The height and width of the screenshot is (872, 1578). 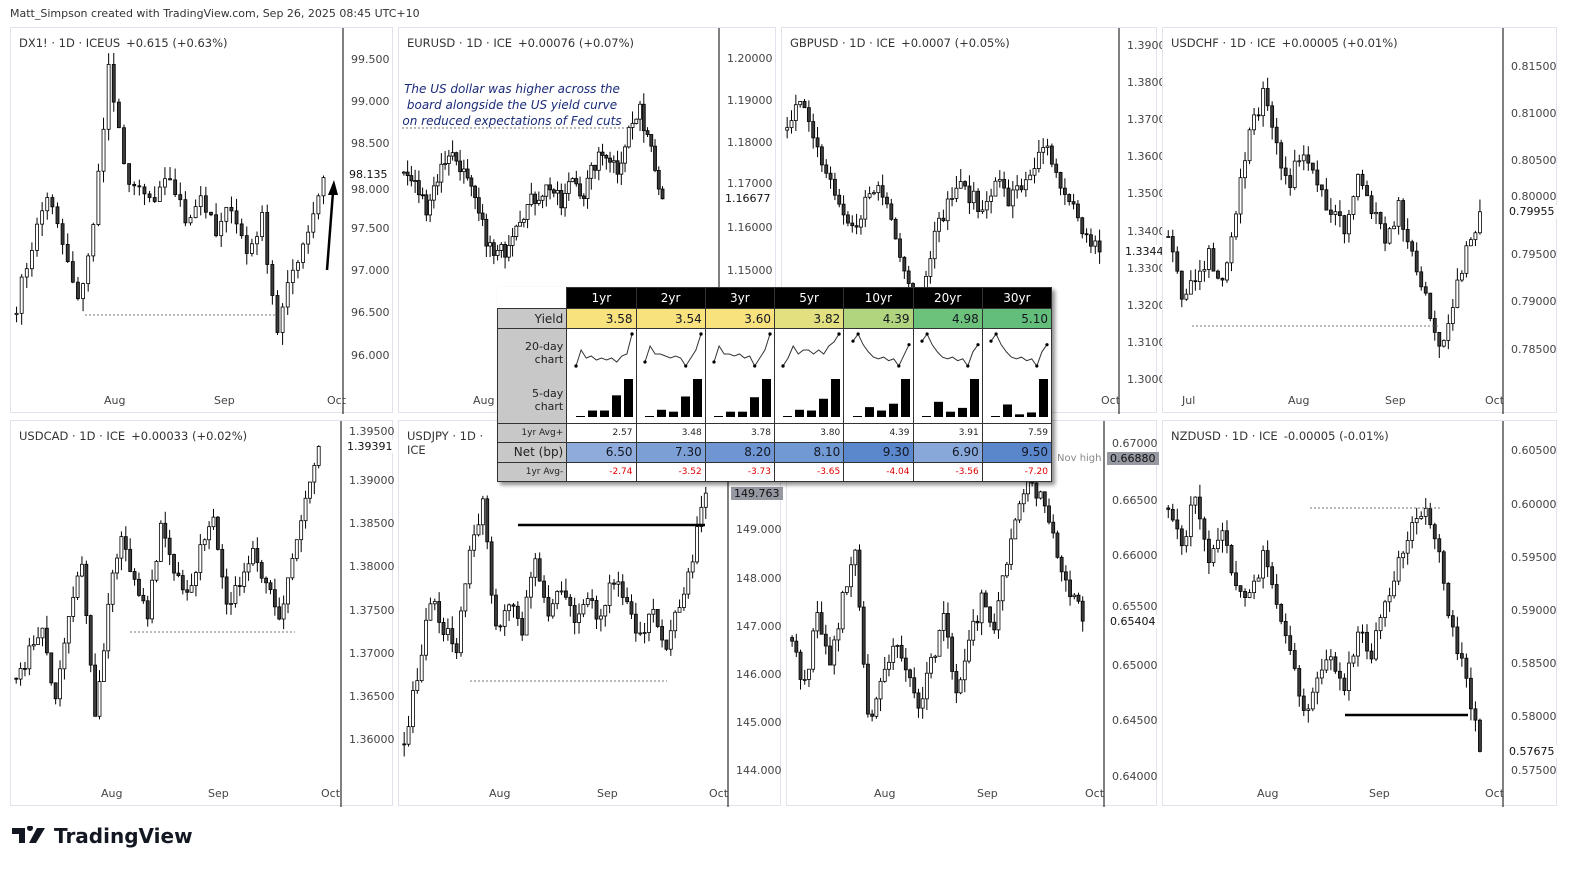 What do you see at coordinates (451, 443) in the screenshot?
I see `symbol-title: USDJPY · 1D · ICE` at bounding box center [451, 443].